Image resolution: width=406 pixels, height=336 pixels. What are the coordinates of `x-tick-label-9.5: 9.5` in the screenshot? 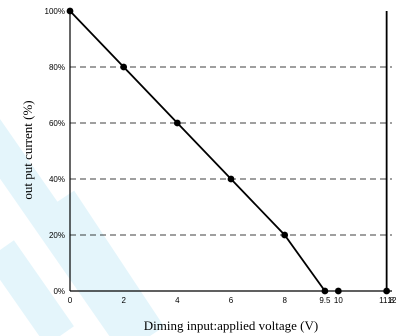 It's located at (325, 300).